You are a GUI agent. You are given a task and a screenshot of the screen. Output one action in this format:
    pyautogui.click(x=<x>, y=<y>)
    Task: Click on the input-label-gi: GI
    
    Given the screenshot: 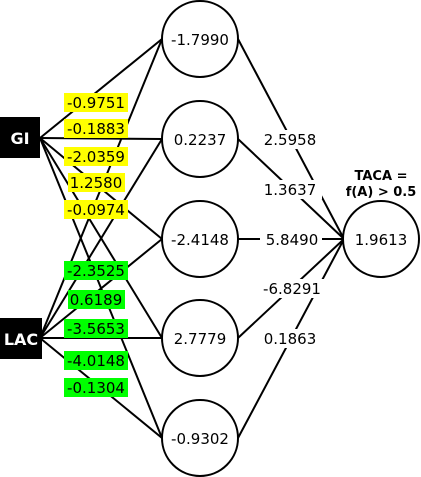 What is the action you would take?
    pyautogui.click(x=19, y=138)
    